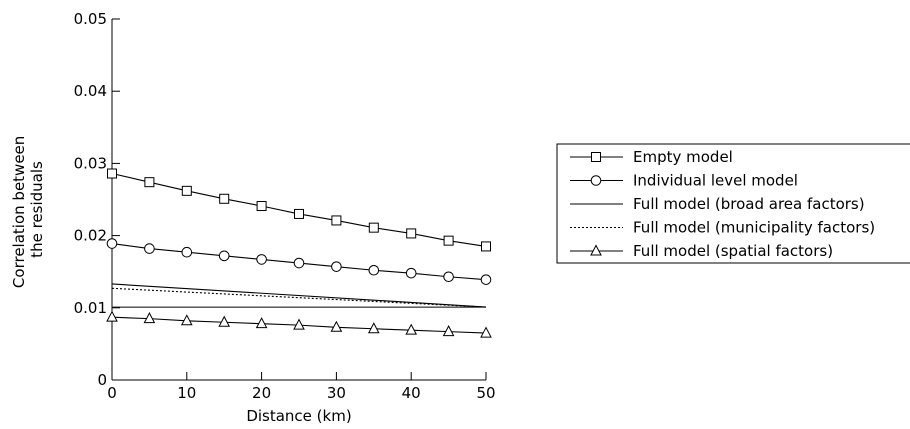 The width and height of the screenshot is (910, 429). I want to click on legend-label: Full model (broad area factors), so click(749, 204).